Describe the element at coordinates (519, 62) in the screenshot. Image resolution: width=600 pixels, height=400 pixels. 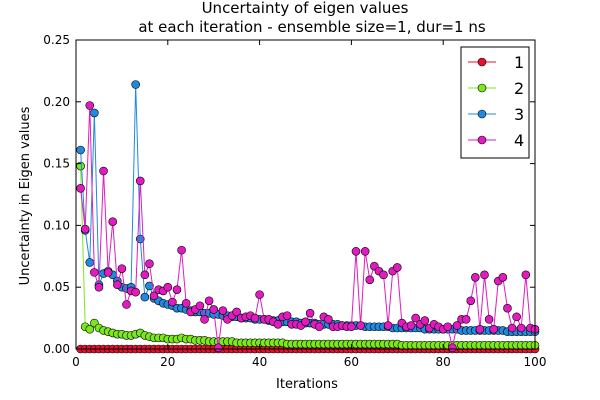
I see `legend-label-1: 1` at that location.